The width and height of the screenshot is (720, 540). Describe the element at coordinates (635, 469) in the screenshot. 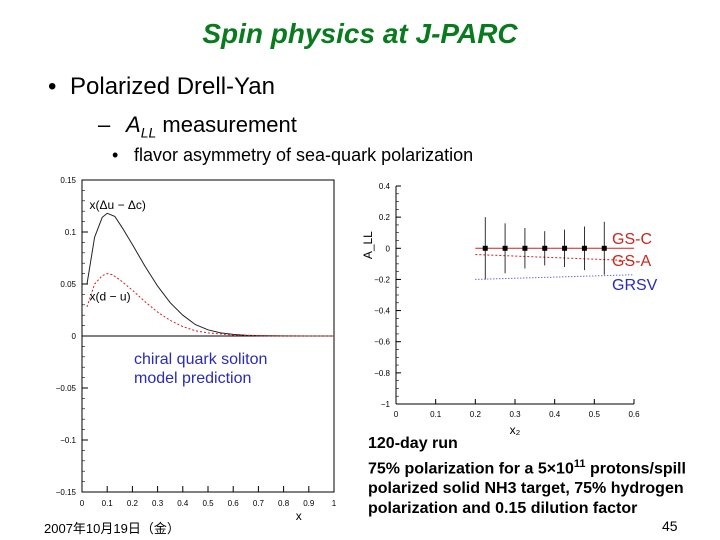

I see `note-text: protons/spill` at that location.